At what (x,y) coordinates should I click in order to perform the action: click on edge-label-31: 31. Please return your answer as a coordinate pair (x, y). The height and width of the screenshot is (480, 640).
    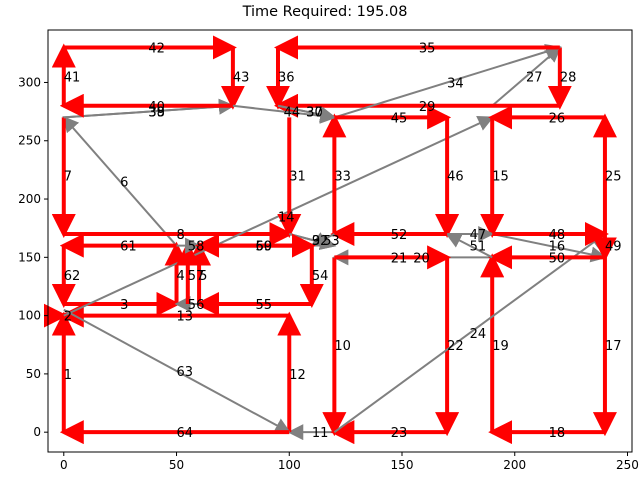
    Looking at the image, I should click on (297, 177).